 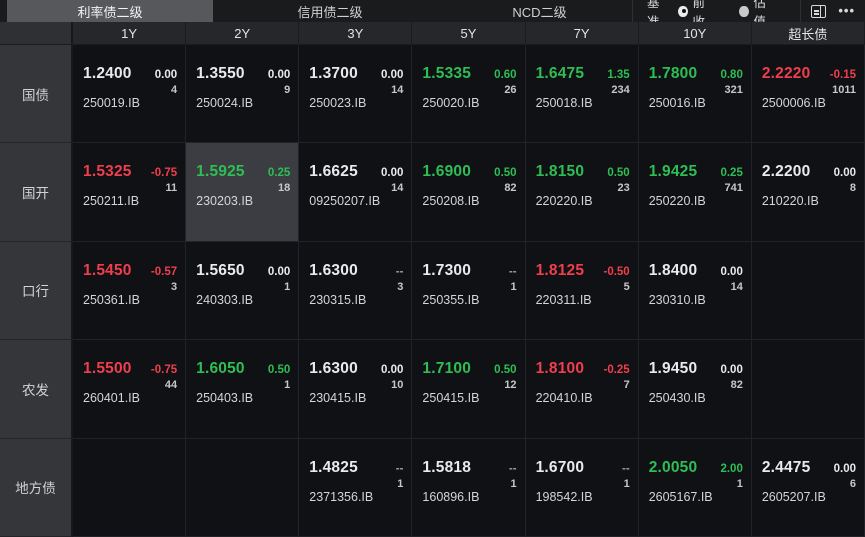 I want to click on quote-line: 1.6050 0.50, so click(x=243, y=369).